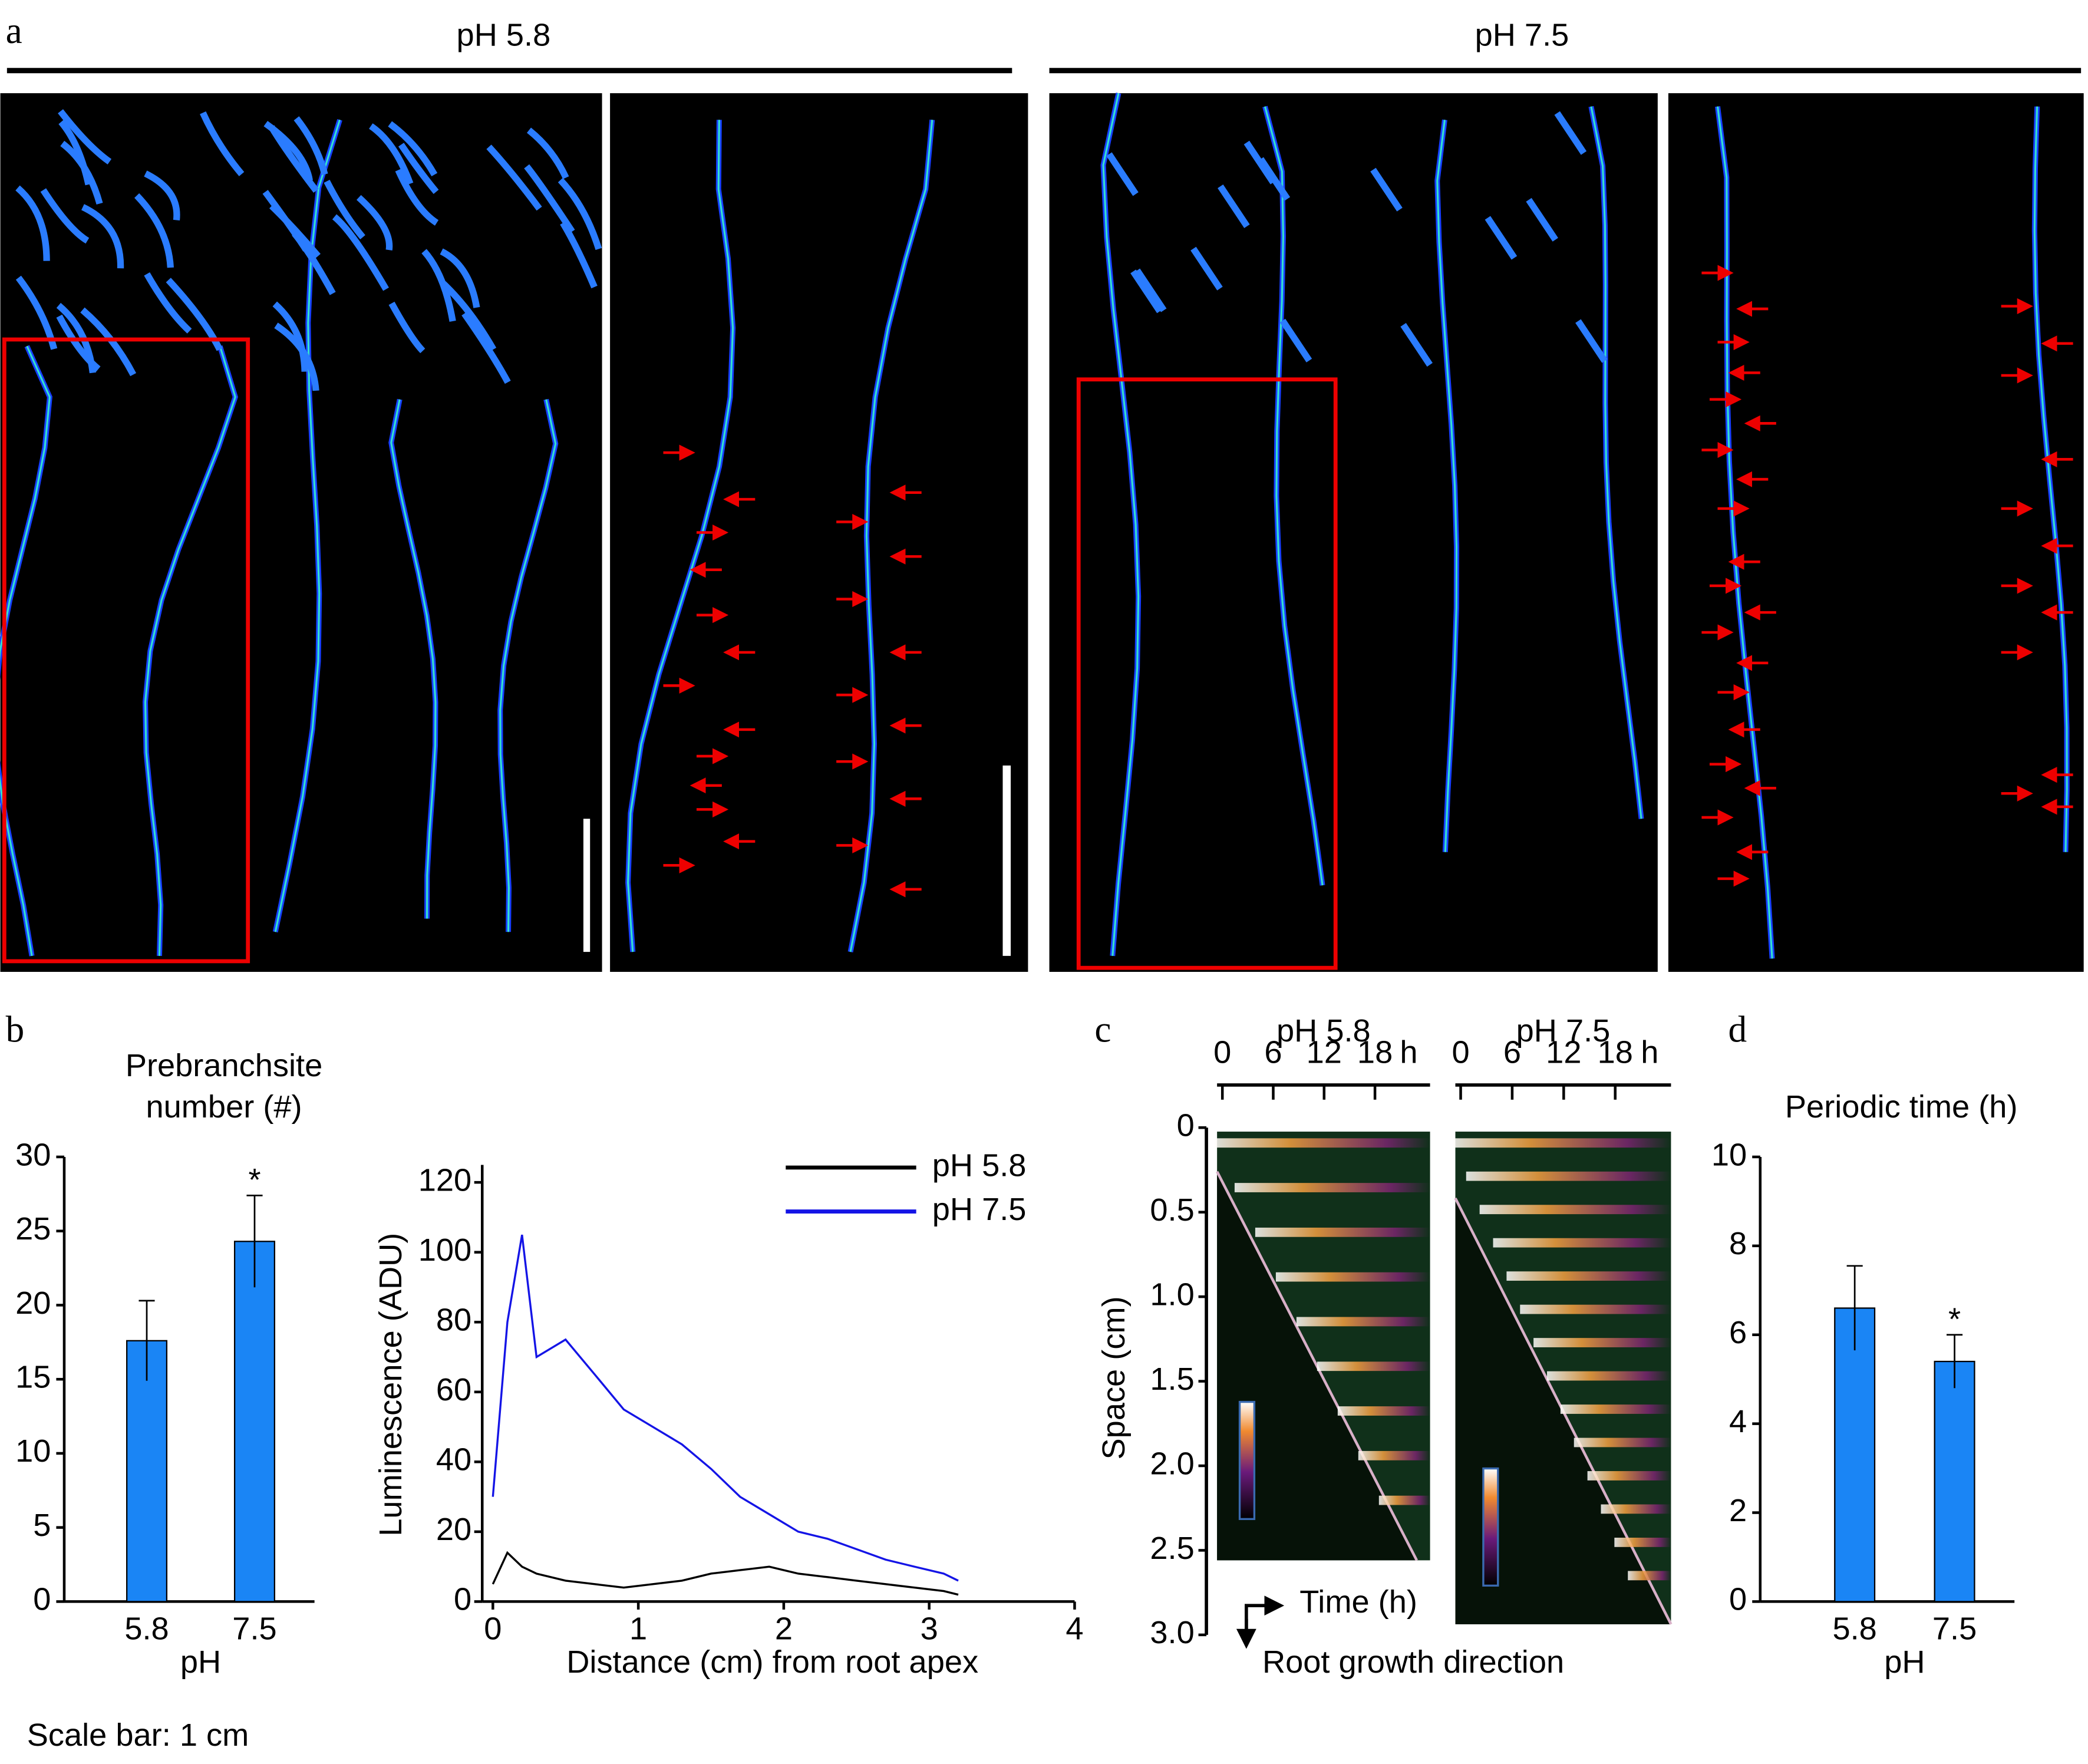  I want to click on y-tick-label: 8, so click(1738, 1243).